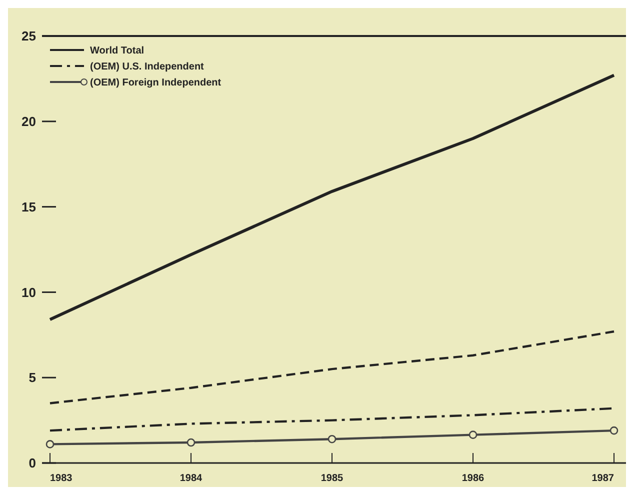  I want to click on x-tick-label: 1985, so click(332, 478).